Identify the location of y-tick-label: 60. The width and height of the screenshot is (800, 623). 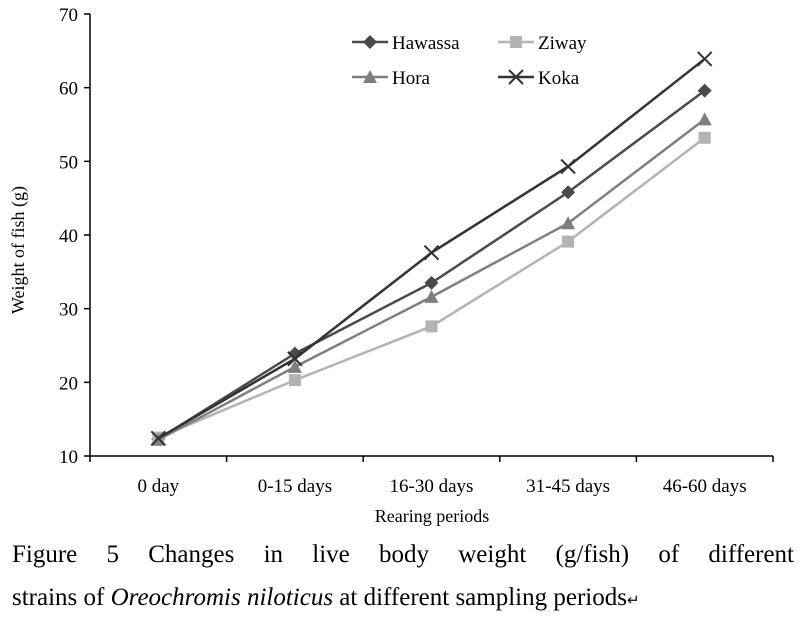
(68, 89).